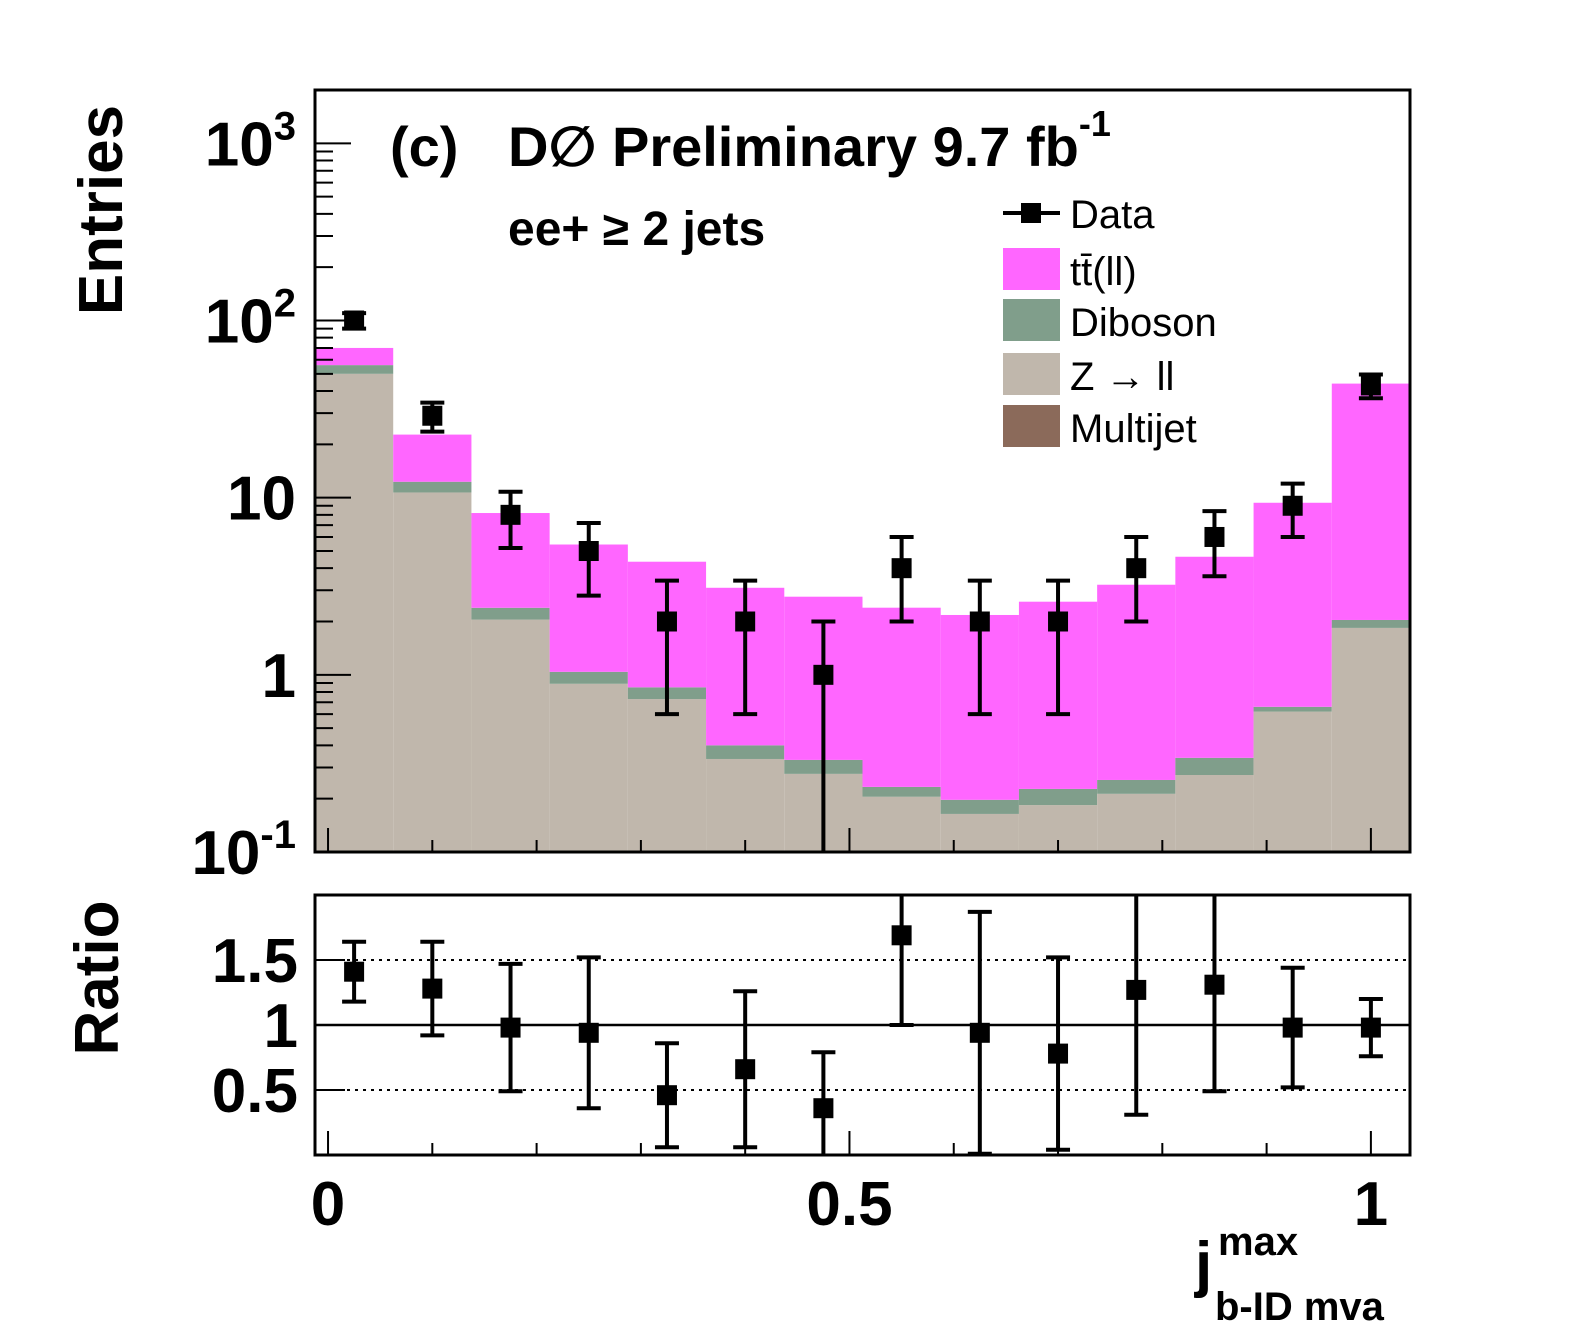  What do you see at coordinates (285, 303) in the screenshot?
I see `tick-label-sup: 2` at bounding box center [285, 303].